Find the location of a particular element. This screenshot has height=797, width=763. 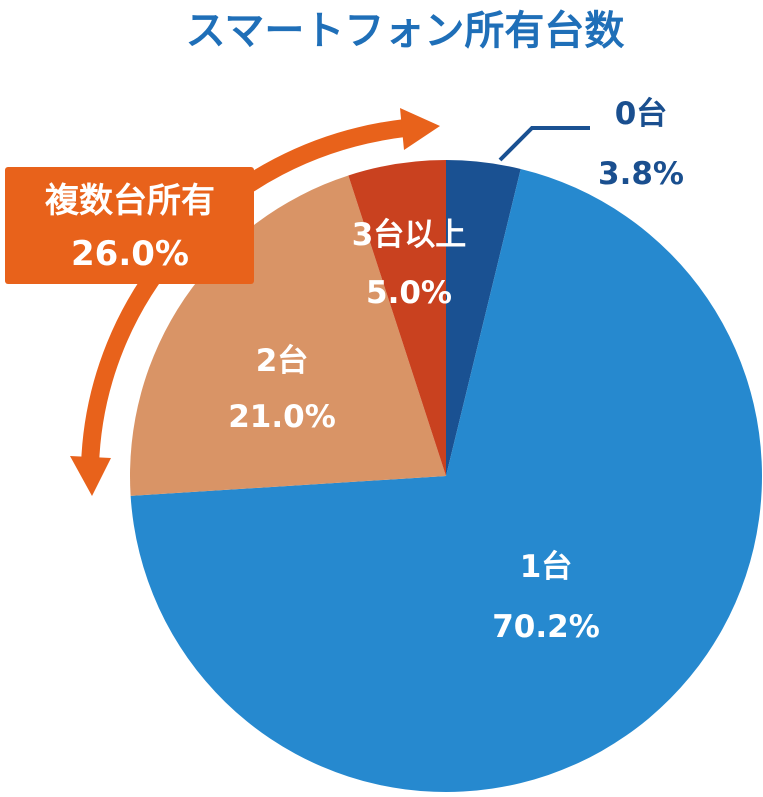

multi-unit-callout: 複数台所有 26.0% is located at coordinates (129, 225).